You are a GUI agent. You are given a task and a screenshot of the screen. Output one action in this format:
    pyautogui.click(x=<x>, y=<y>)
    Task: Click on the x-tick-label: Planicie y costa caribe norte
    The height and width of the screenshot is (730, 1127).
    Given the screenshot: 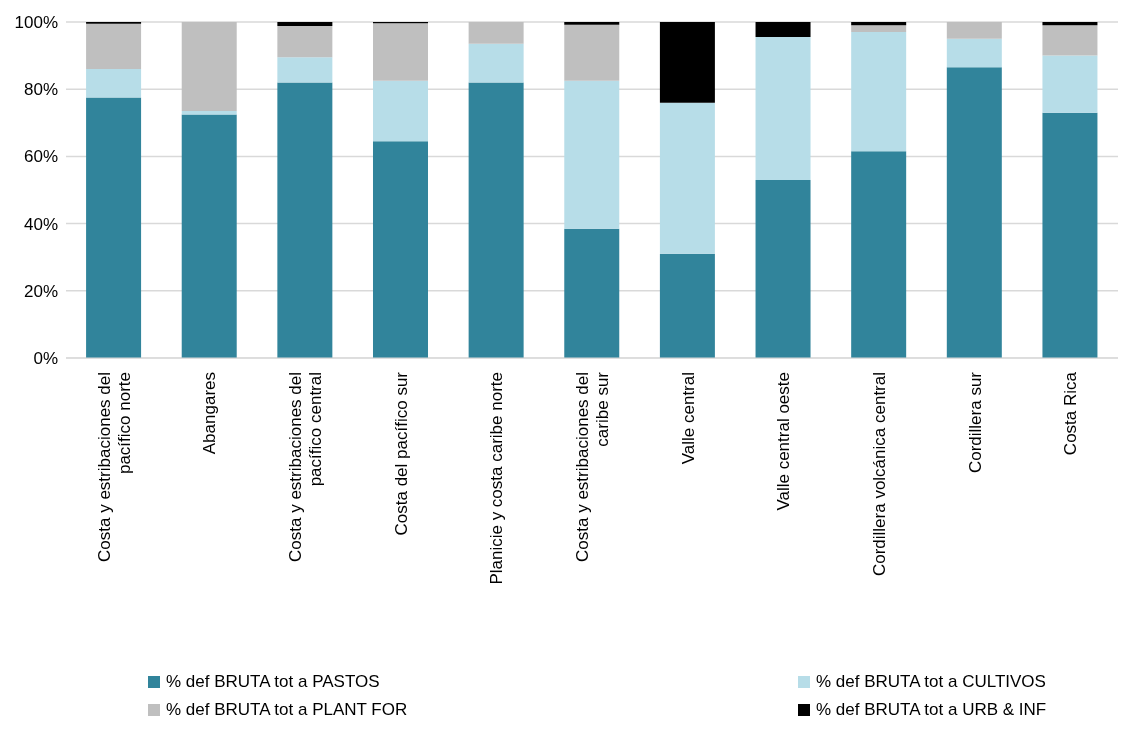 What is the action you would take?
    pyautogui.click(x=497, y=478)
    